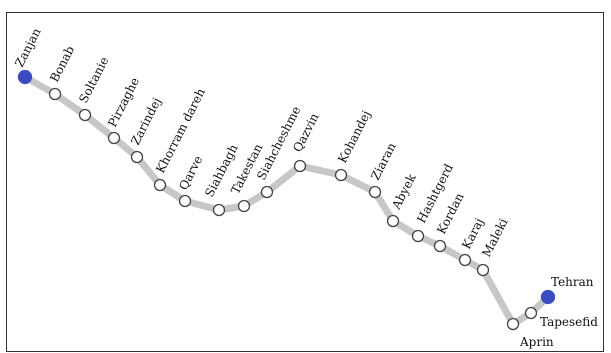 This screenshot has height=353, width=611. I want to click on station-label-kohandej: Kohandej, so click(354, 136).